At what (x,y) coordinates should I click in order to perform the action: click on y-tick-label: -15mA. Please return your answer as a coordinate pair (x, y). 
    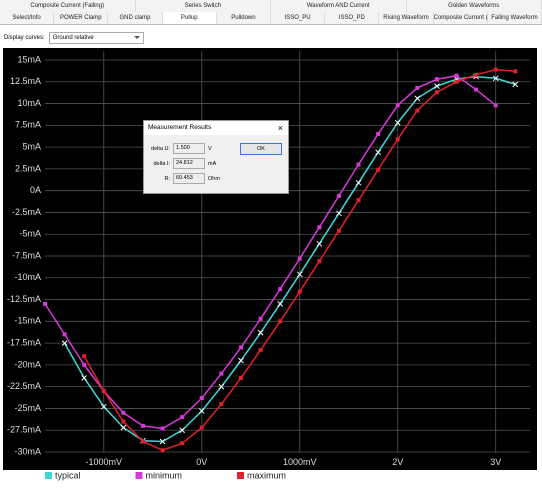
    Looking at the image, I should click on (27, 321).